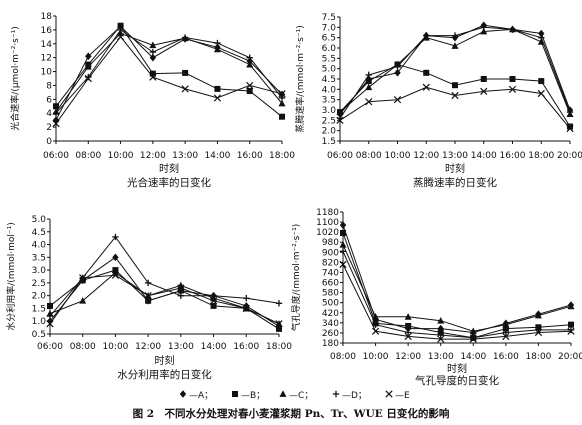  I want to click on chart-title: 蒸腾速率的日变化, so click(455, 182).